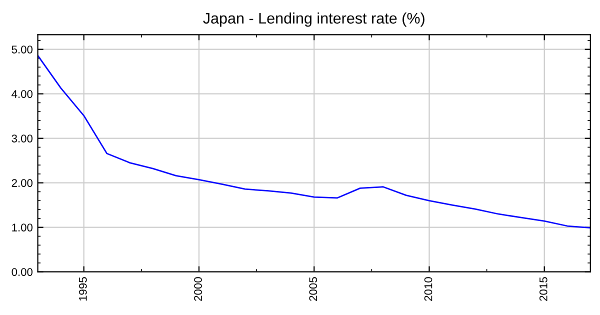  What do you see at coordinates (82, 289) in the screenshot?
I see `x-tick-label: 1995` at bounding box center [82, 289].